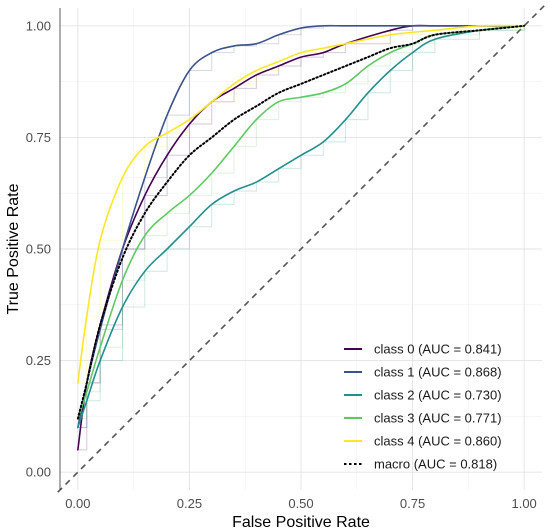  What do you see at coordinates (438, 418) in the screenshot?
I see `legend-label: class 3 (AUC = 0.771)` at bounding box center [438, 418].